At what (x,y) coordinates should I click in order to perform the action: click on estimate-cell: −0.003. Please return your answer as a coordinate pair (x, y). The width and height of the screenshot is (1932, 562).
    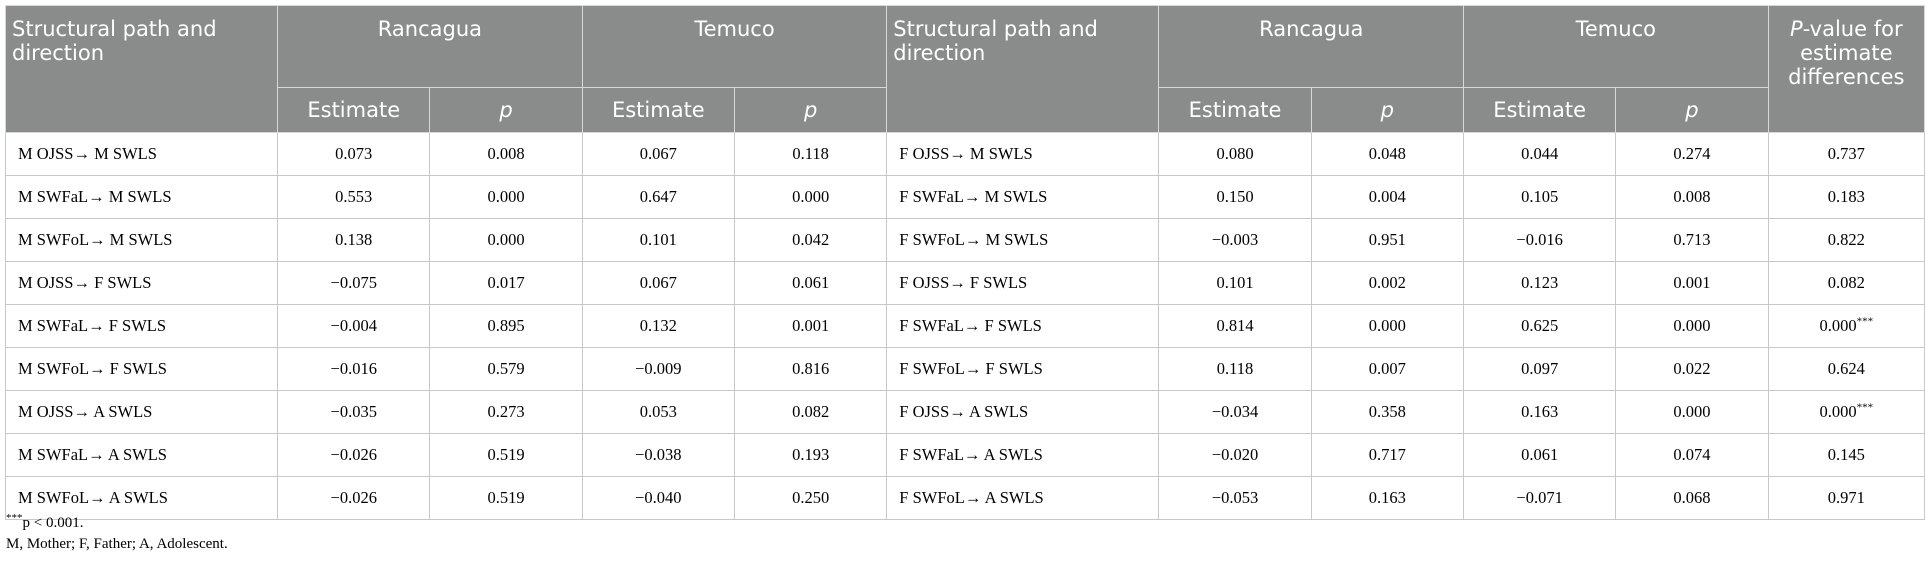
    Looking at the image, I should click on (1235, 240).